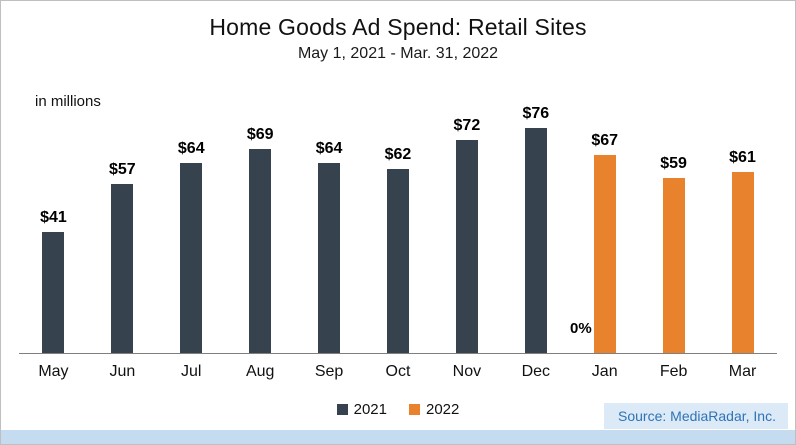  I want to click on bar-group-mar: $61, so click(742, 228).